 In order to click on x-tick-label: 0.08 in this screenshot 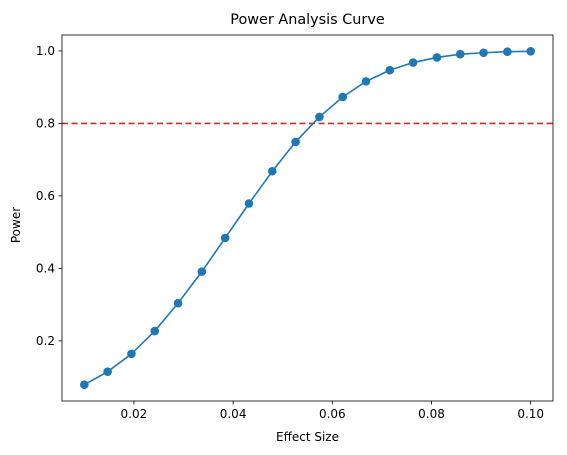, I will do `click(431, 414)`.